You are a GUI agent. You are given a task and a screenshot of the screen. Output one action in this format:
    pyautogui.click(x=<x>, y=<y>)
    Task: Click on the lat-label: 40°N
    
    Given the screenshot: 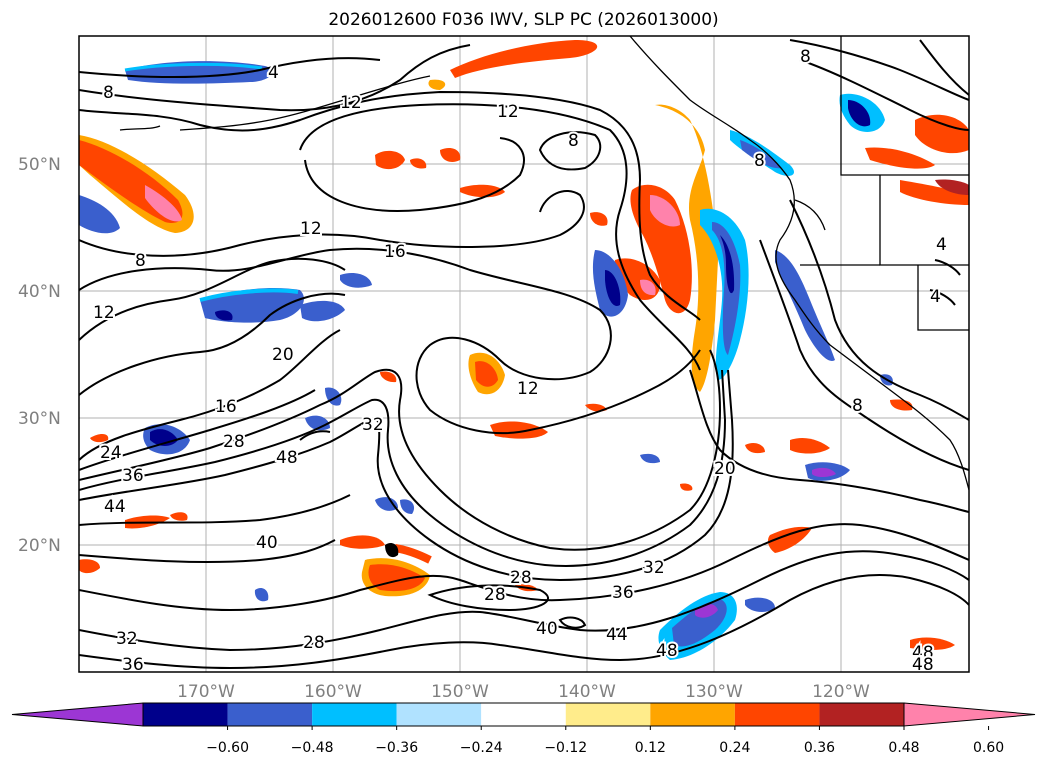 What is the action you would take?
    pyautogui.click(x=39, y=292)
    